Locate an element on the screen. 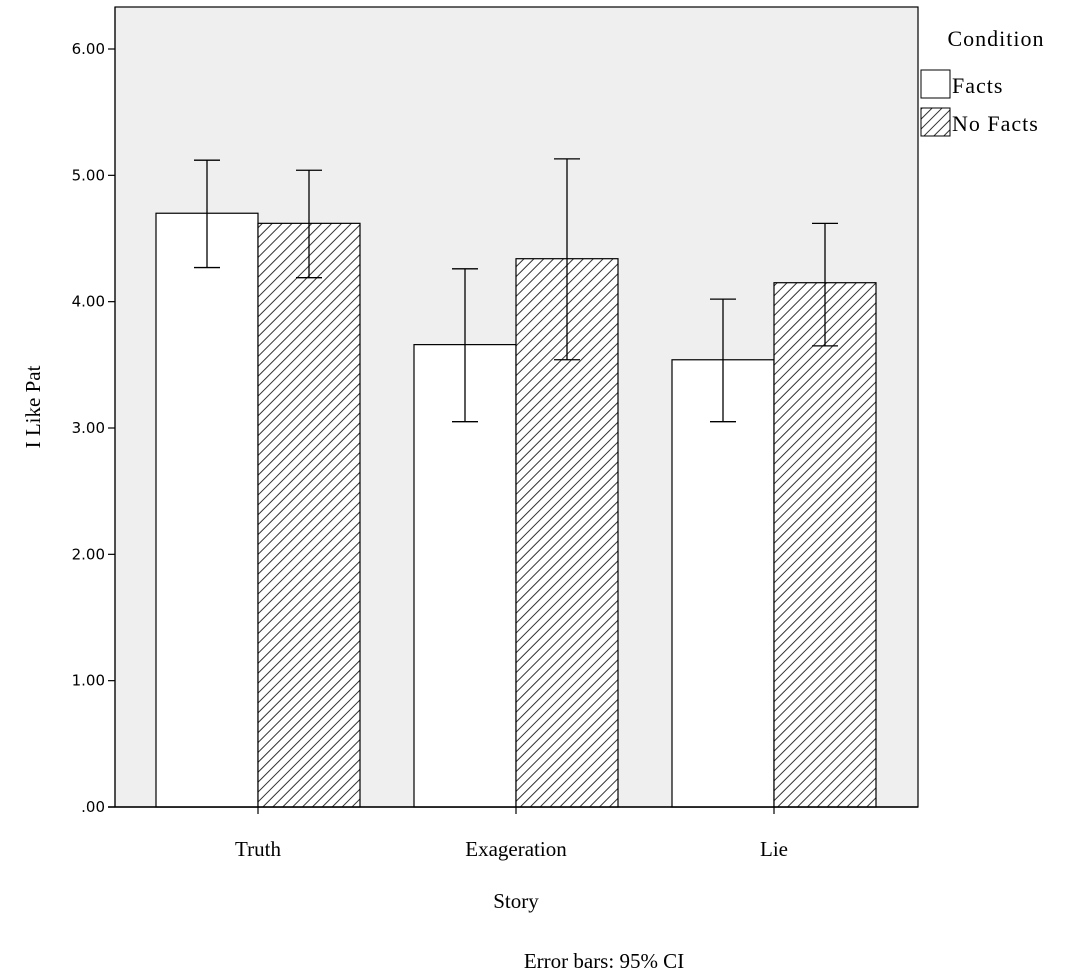 The height and width of the screenshot is (976, 1073). x-tick-label: Truth is located at coordinates (258, 849).